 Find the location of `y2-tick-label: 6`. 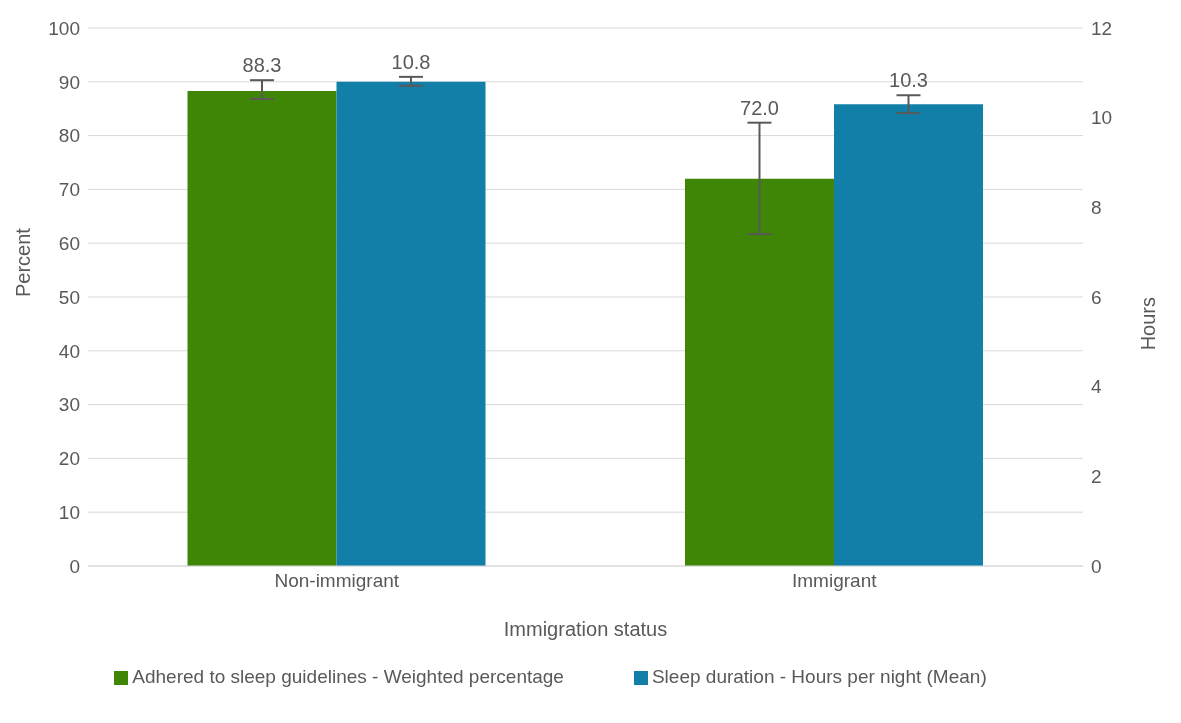

y2-tick-label: 6 is located at coordinates (1096, 297).